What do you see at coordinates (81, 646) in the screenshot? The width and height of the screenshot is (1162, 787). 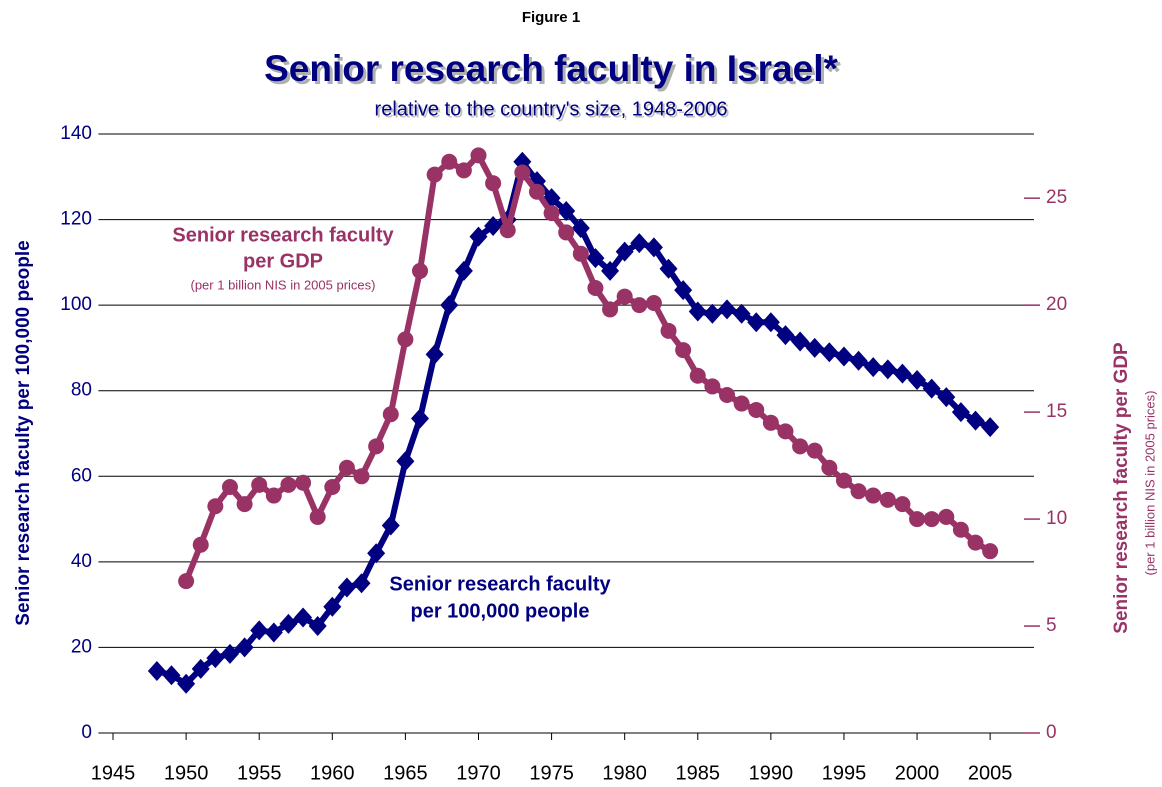 I see `y-tick-label: 20` at bounding box center [81, 646].